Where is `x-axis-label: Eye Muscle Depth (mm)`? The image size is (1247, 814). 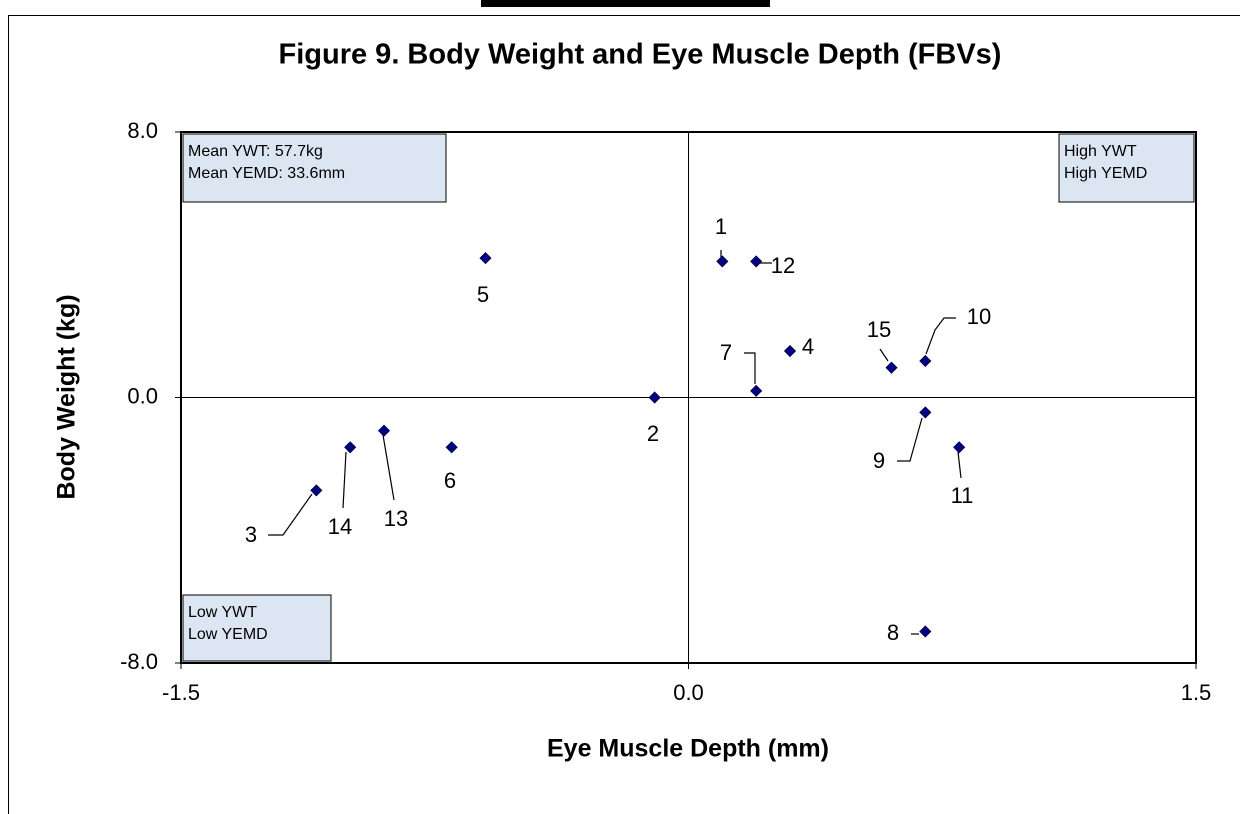 x-axis-label: Eye Muscle Depth (mm) is located at coordinates (688, 749).